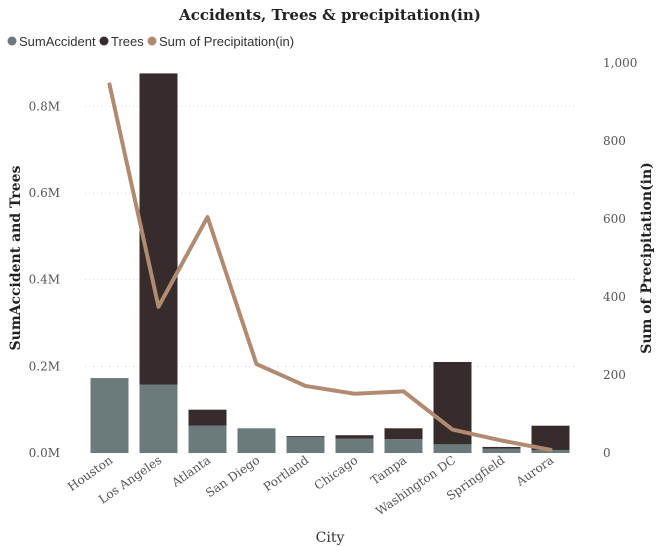  Describe the element at coordinates (12, 41) in the screenshot. I see `legend-marker-sumaccident` at that location.